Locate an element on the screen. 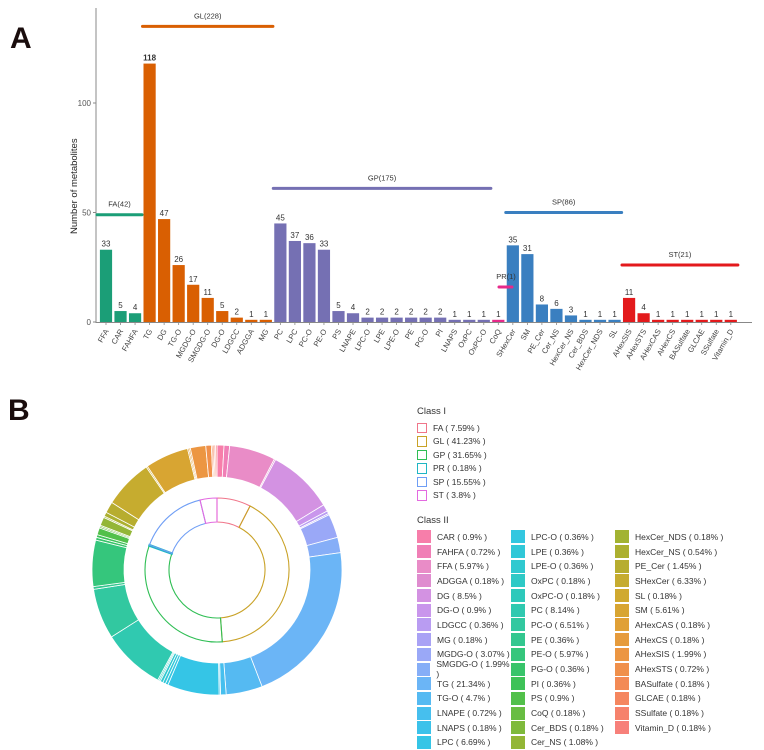 The height and width of the screenshot is (750, 764). bar-car is located at coordinates (120, 316).